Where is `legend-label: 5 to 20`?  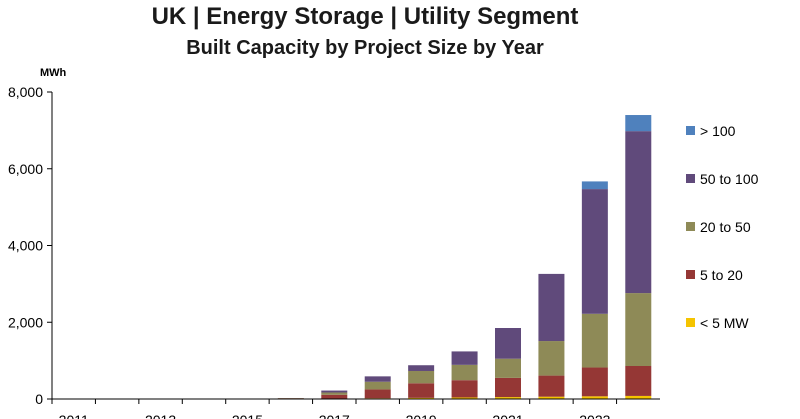
legend-label: 5 to 20 is located at coordinates (721, 275).